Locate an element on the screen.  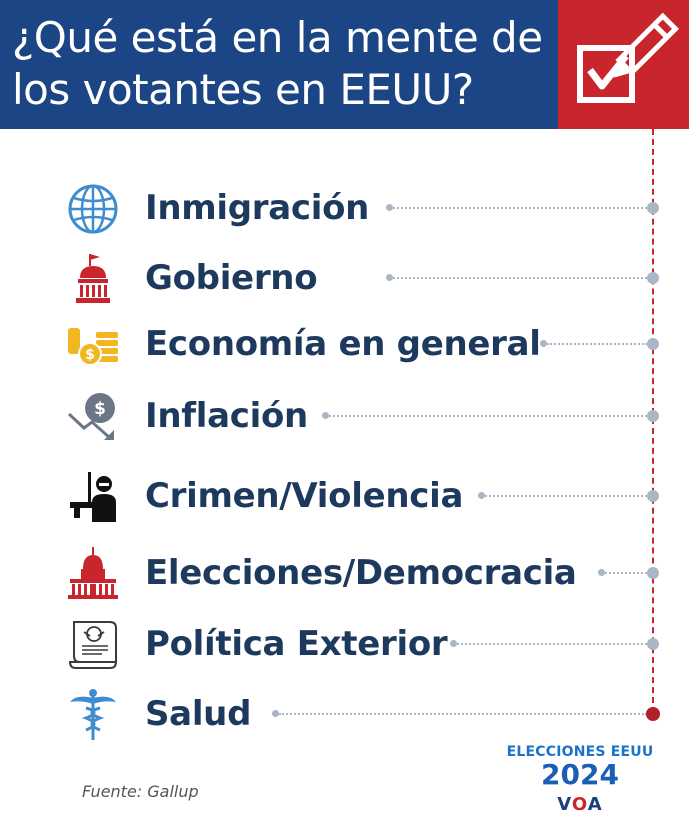
capitol-icon is located at coordinates (93, 278).